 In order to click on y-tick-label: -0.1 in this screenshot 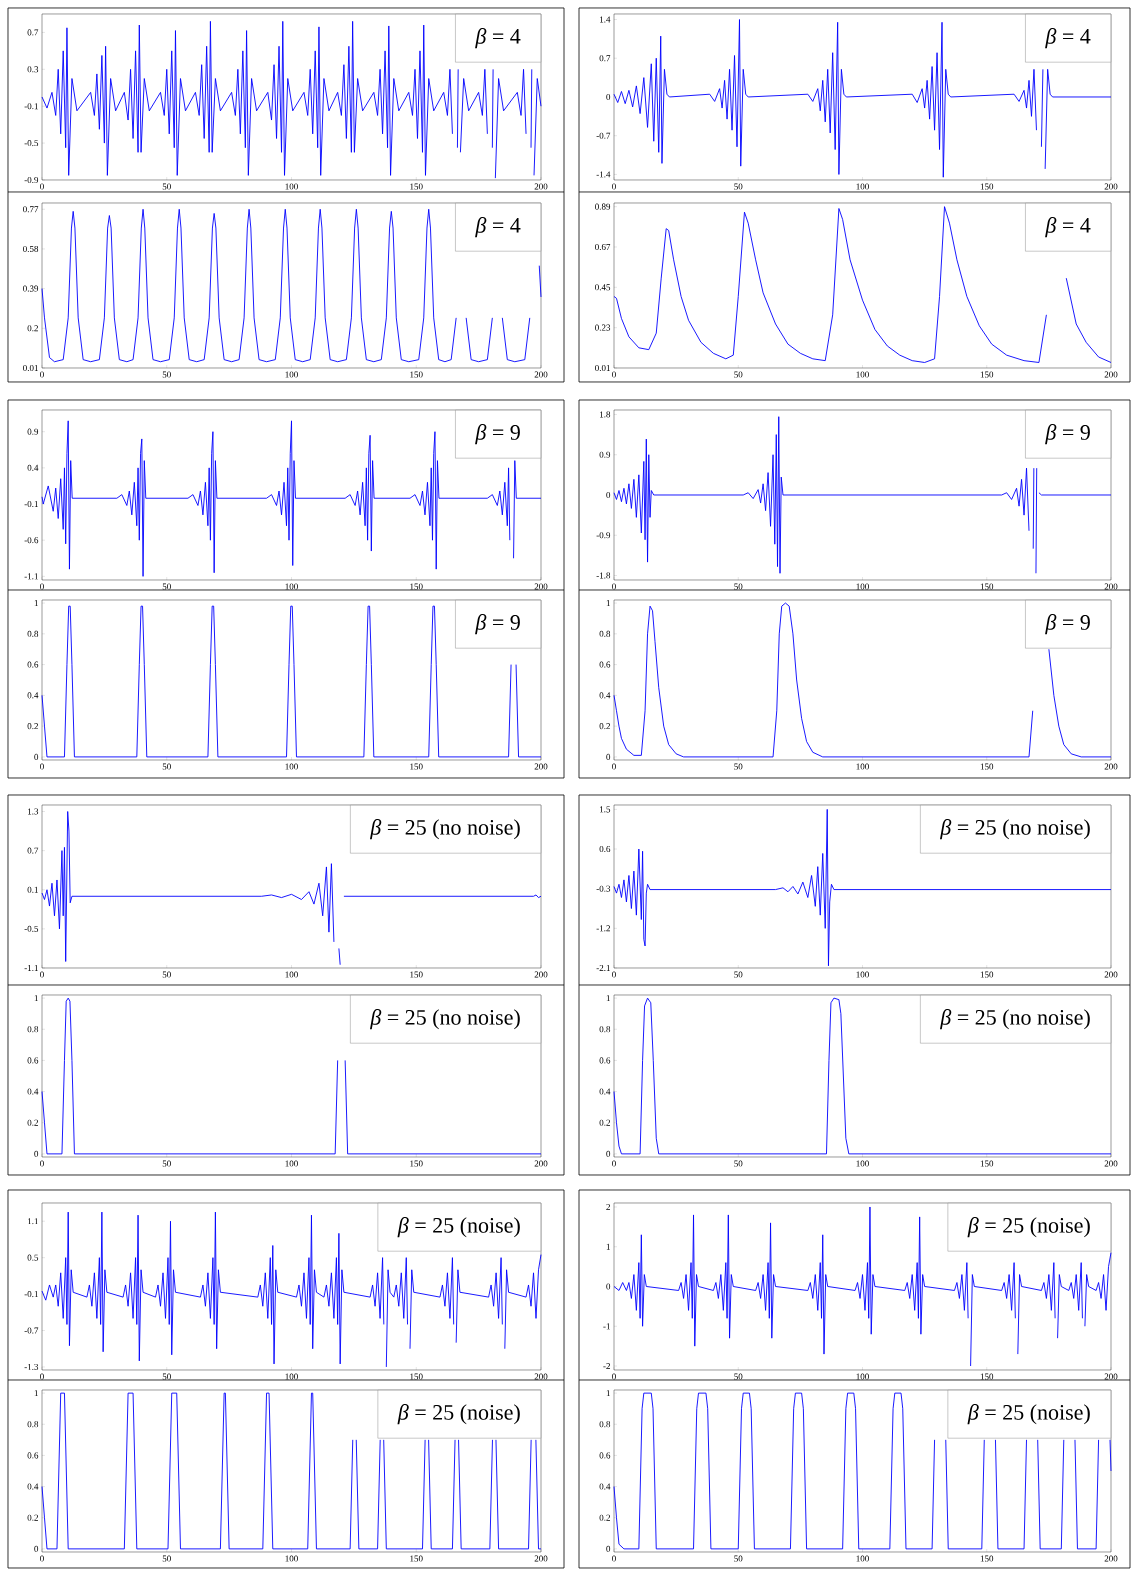, I will do `click(31, 106)`.